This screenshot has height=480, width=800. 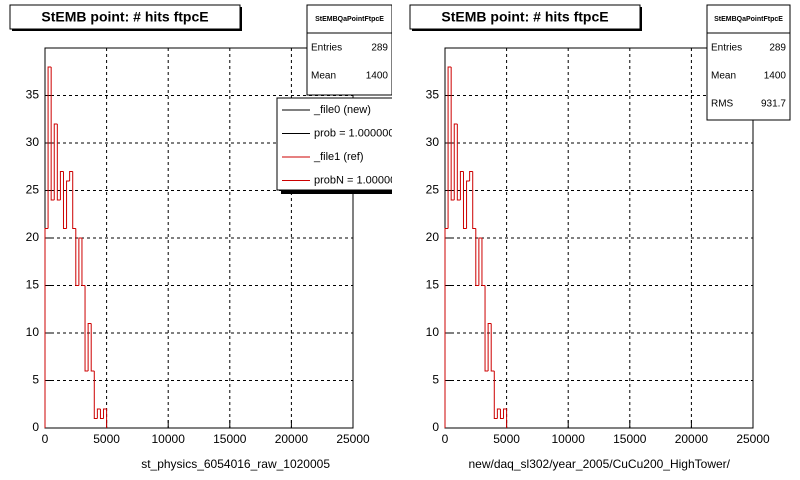 What do you see at coordinates (235, 464) in the screenshot?
I see `x-axis-title: st_physics_6054016_raw_1020005` at bounding box center [235, 464].